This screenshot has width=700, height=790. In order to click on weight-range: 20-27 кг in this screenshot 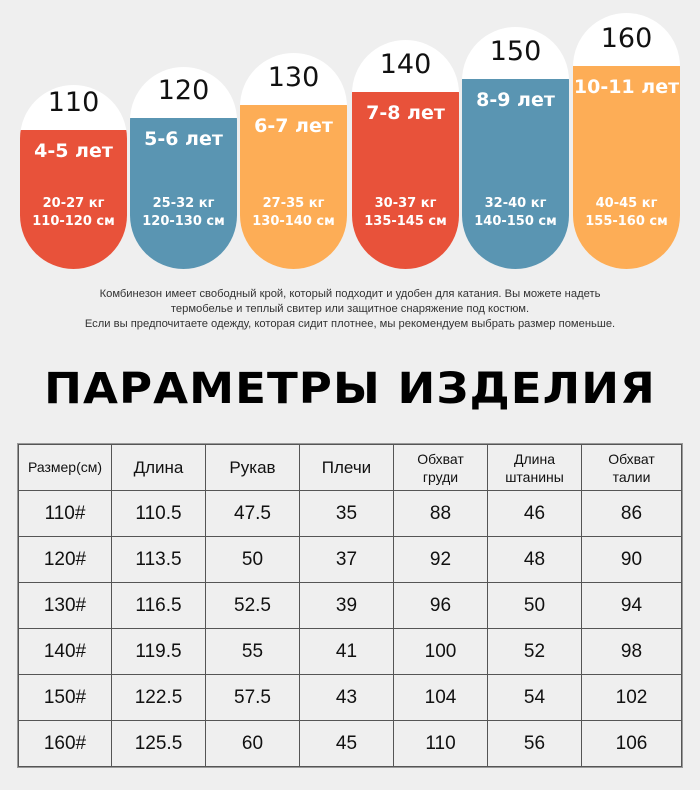, I will do `click(73, 203)`.